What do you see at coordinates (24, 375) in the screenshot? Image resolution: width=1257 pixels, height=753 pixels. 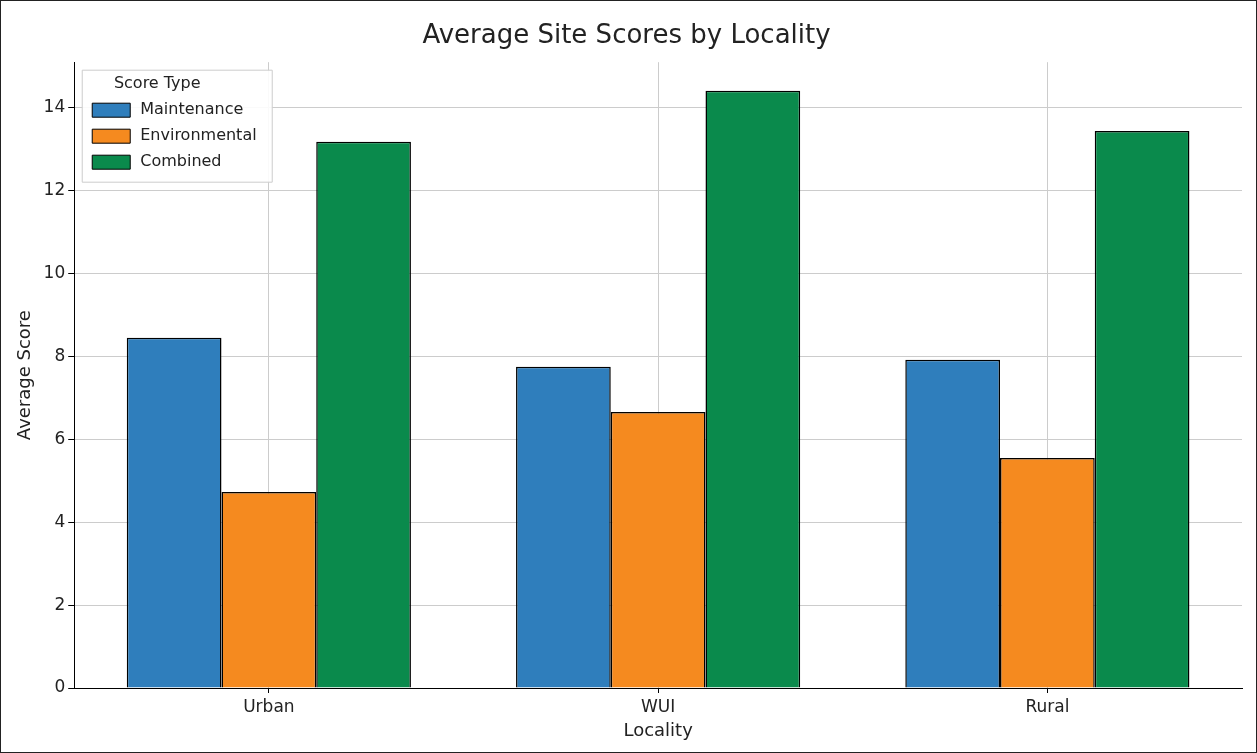 I see `y-axis-title: Average Score` at bounding box center [24, 375].